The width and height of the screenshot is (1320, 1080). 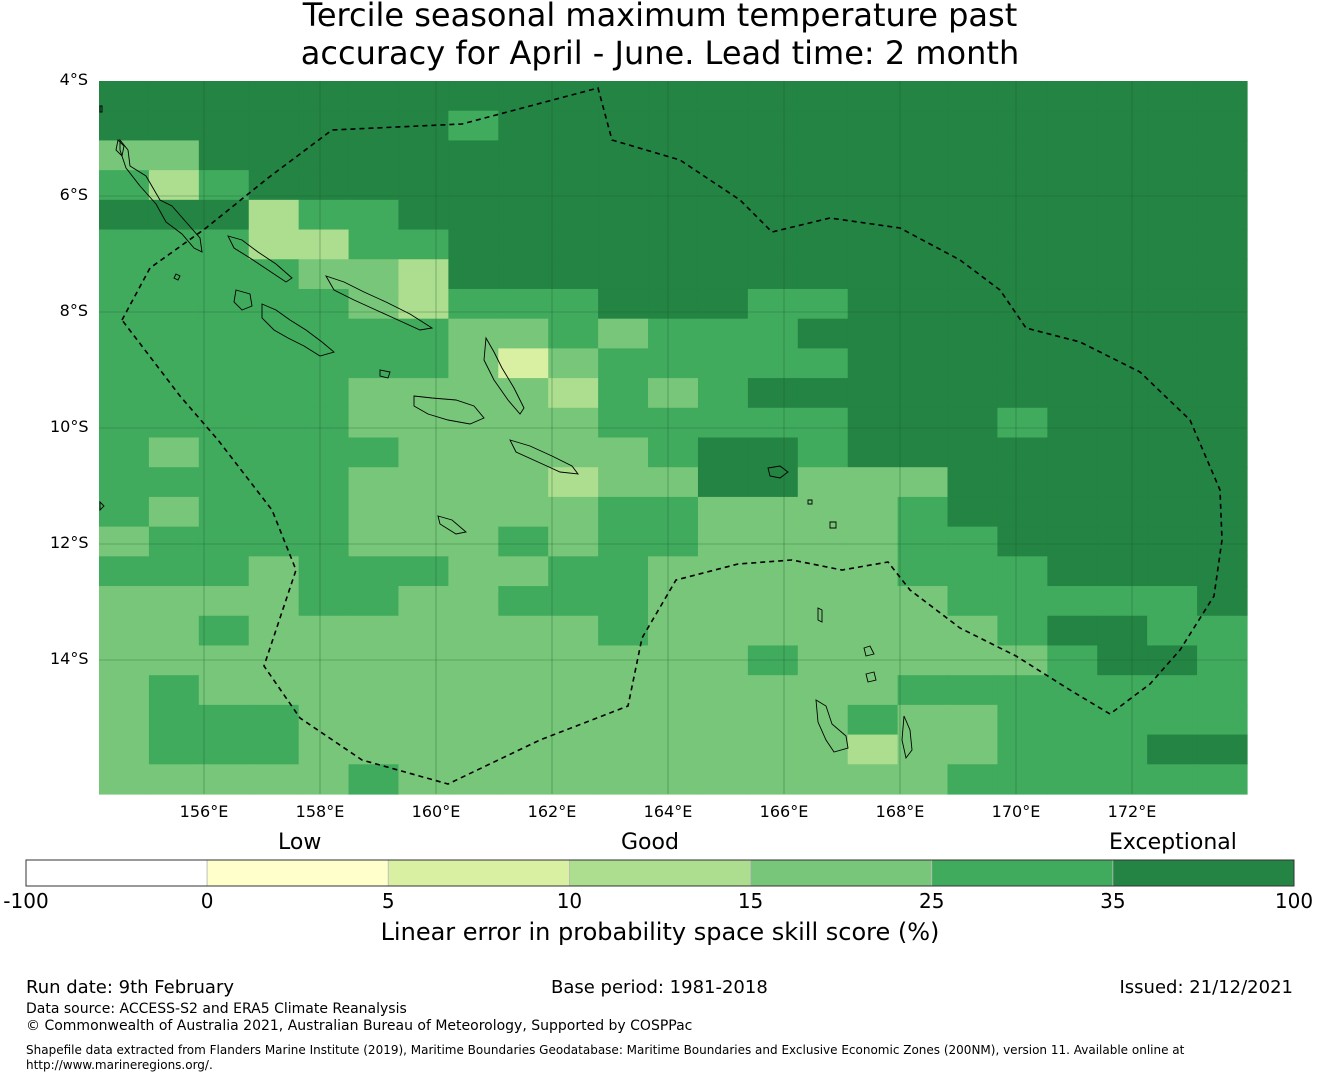 What do you see at coordinates (161, 195) in the screenshot?
I see `coastline-bougainville` at bounding box center [161, 195].